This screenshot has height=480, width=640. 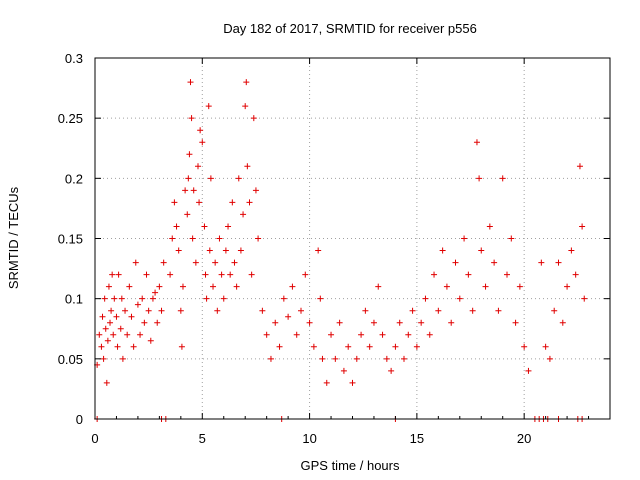 I want to click on y-tick-label: 0.25, so click(x=70, y=118).